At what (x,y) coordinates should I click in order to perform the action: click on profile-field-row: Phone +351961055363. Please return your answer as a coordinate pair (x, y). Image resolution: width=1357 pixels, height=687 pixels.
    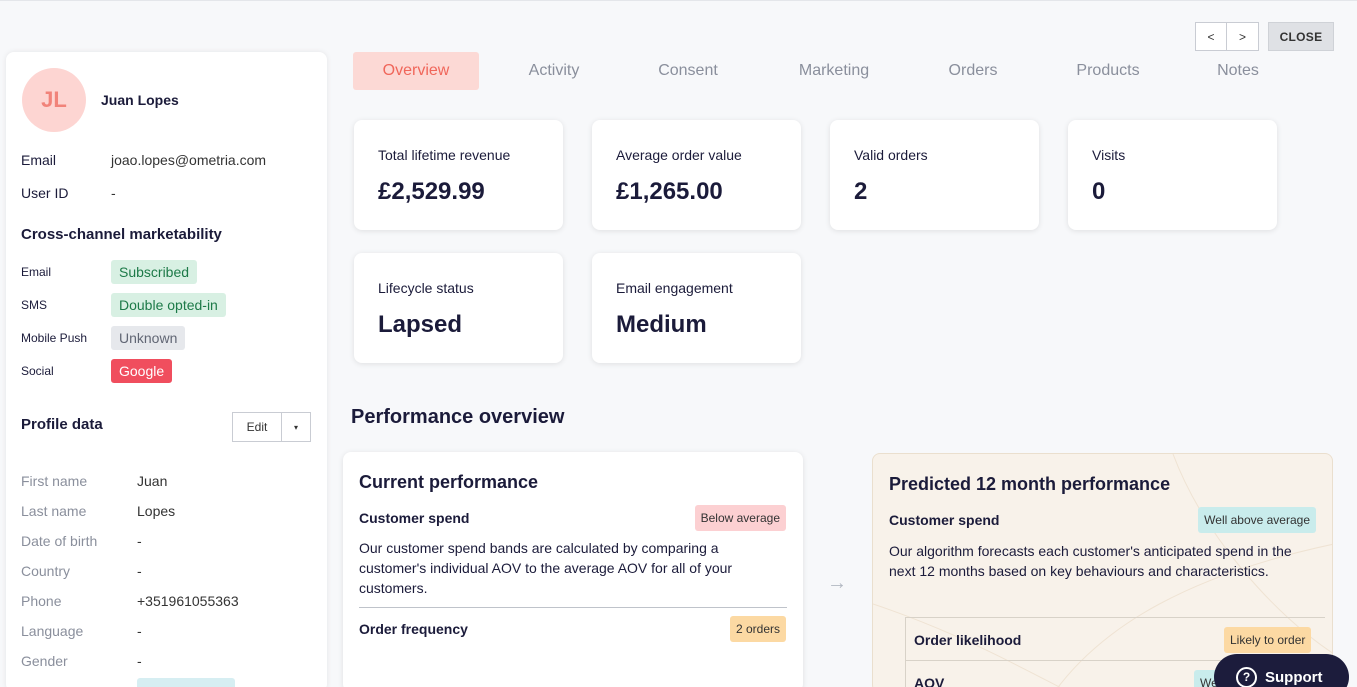
    Looking at the image, I should click on (166, 603).